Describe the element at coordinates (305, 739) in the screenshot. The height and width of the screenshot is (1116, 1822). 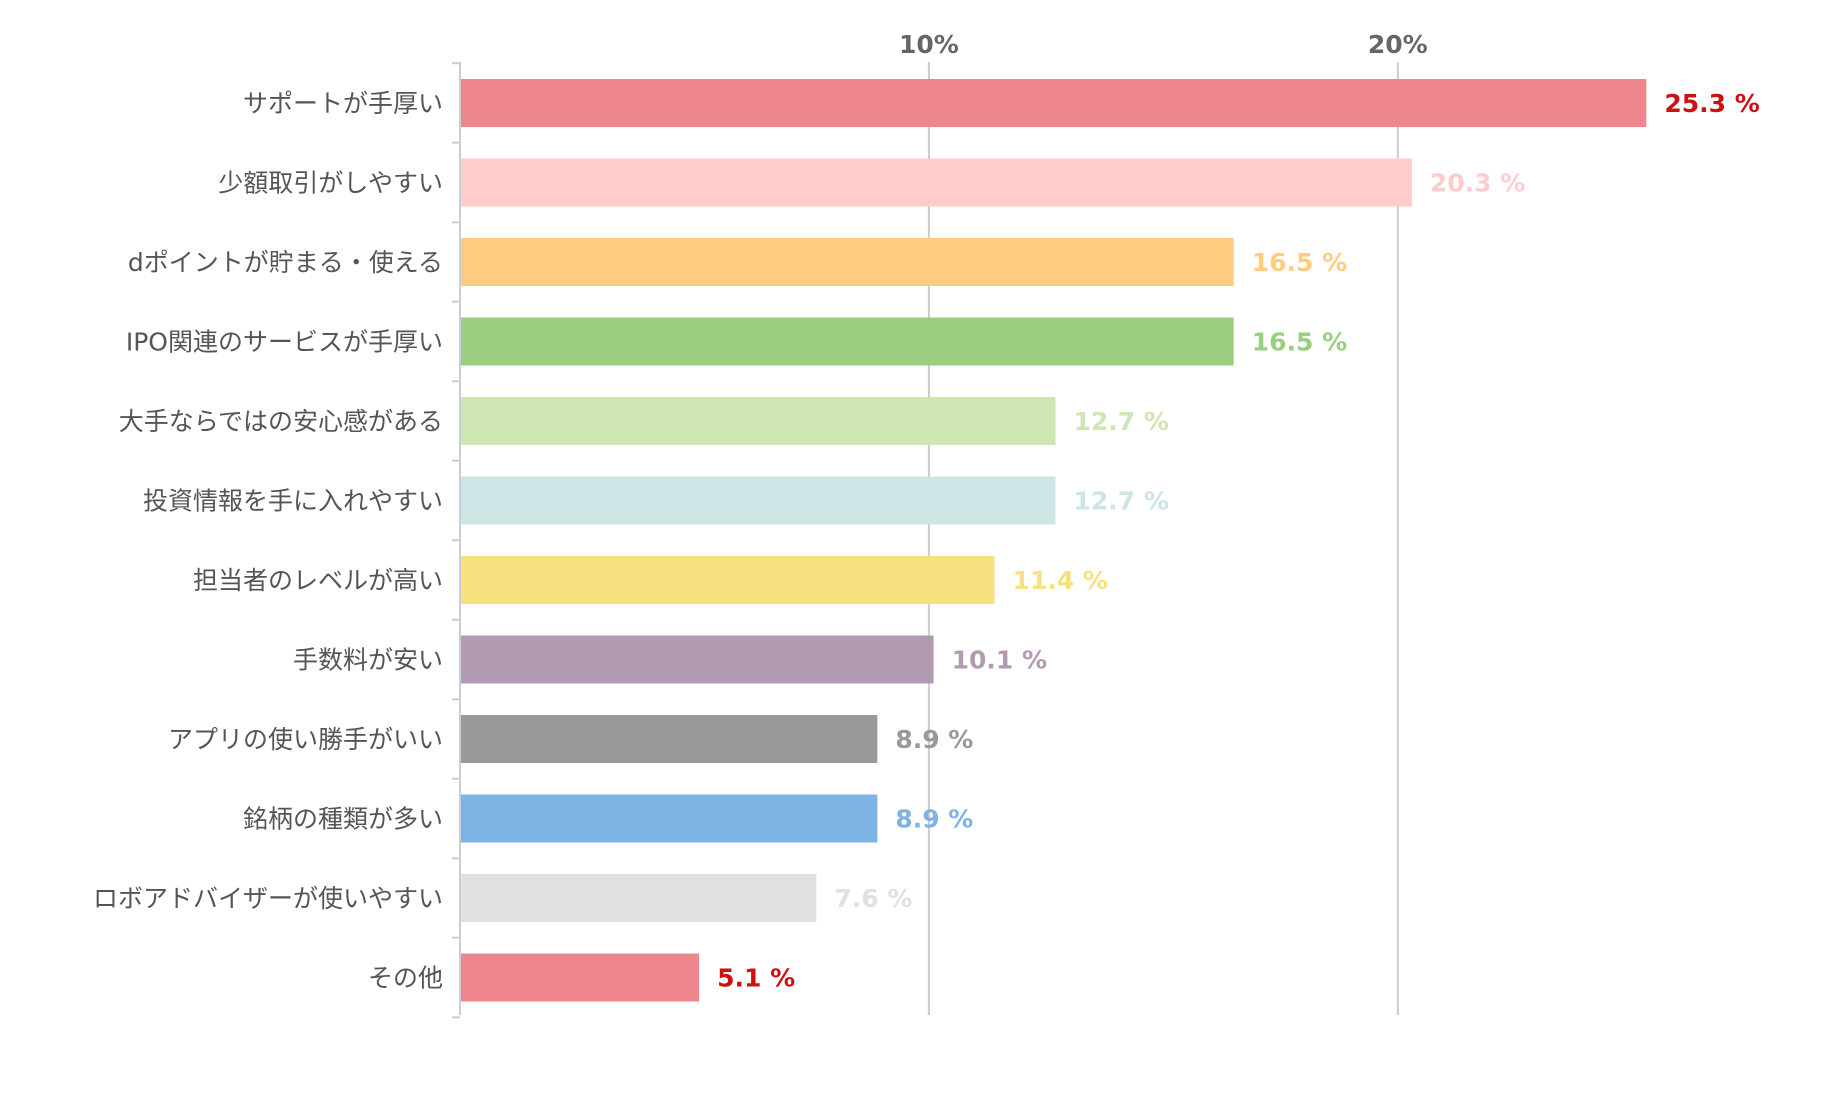
I see `category-label: アプリの使い勝手がいい` at that location.